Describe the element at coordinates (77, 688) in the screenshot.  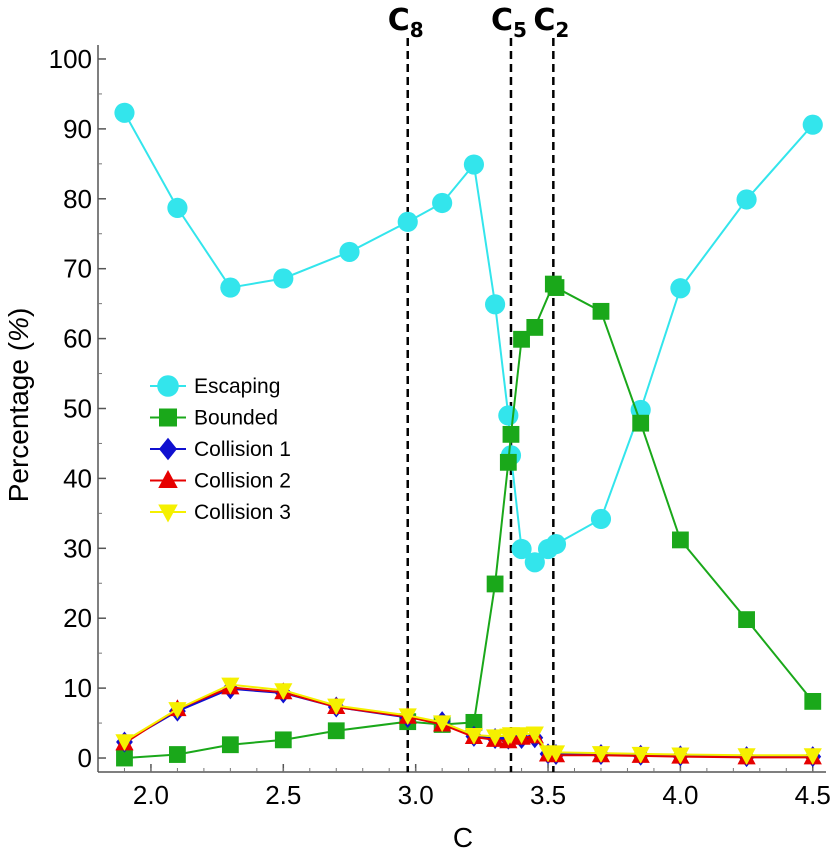
I see `y-tick-label: 10` at that location.